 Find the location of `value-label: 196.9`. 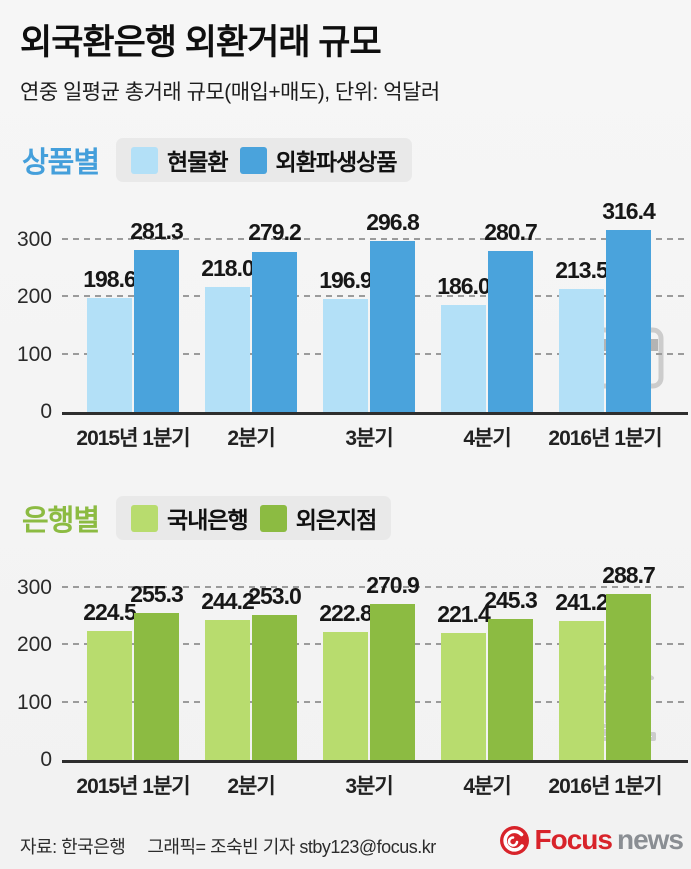

value-label: 196.9 is located at coordinates (346, 279).